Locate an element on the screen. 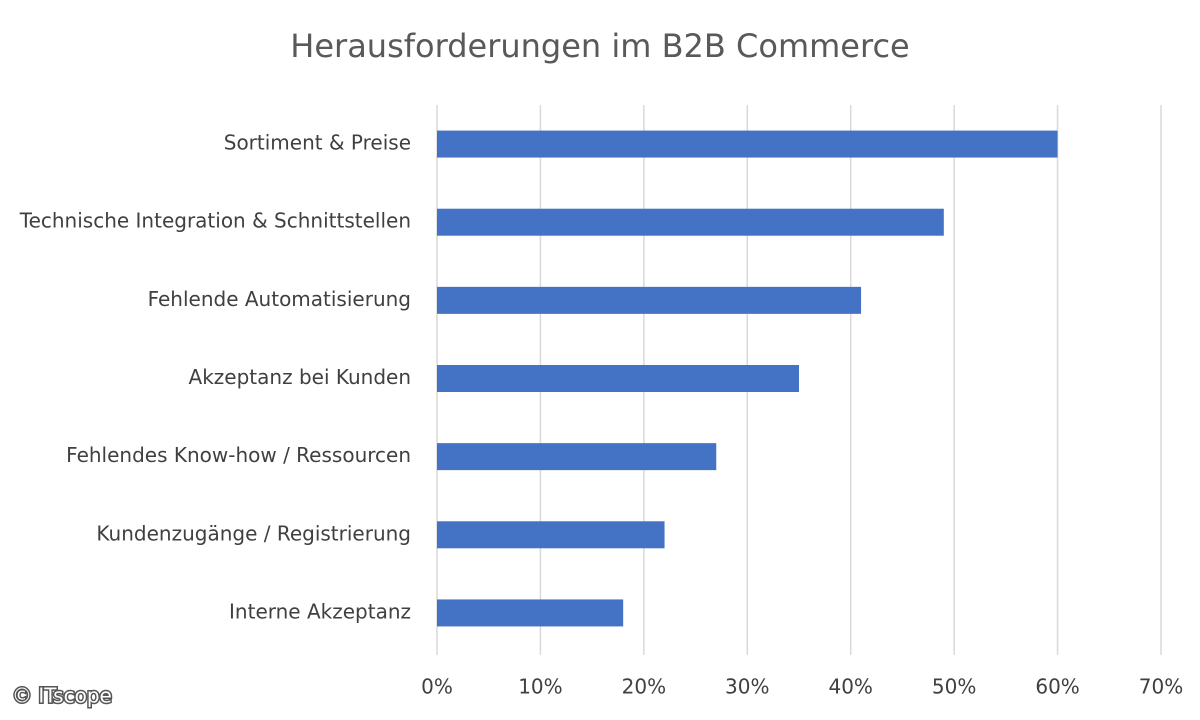 The image size is (1200, 720). x-tick-label: 50% is located at coordinates (954, 687).